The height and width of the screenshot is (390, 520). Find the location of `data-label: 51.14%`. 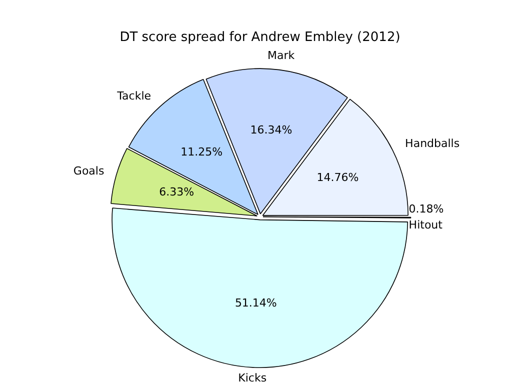

data-label: 51.14% is located at coordinates (255, 303).